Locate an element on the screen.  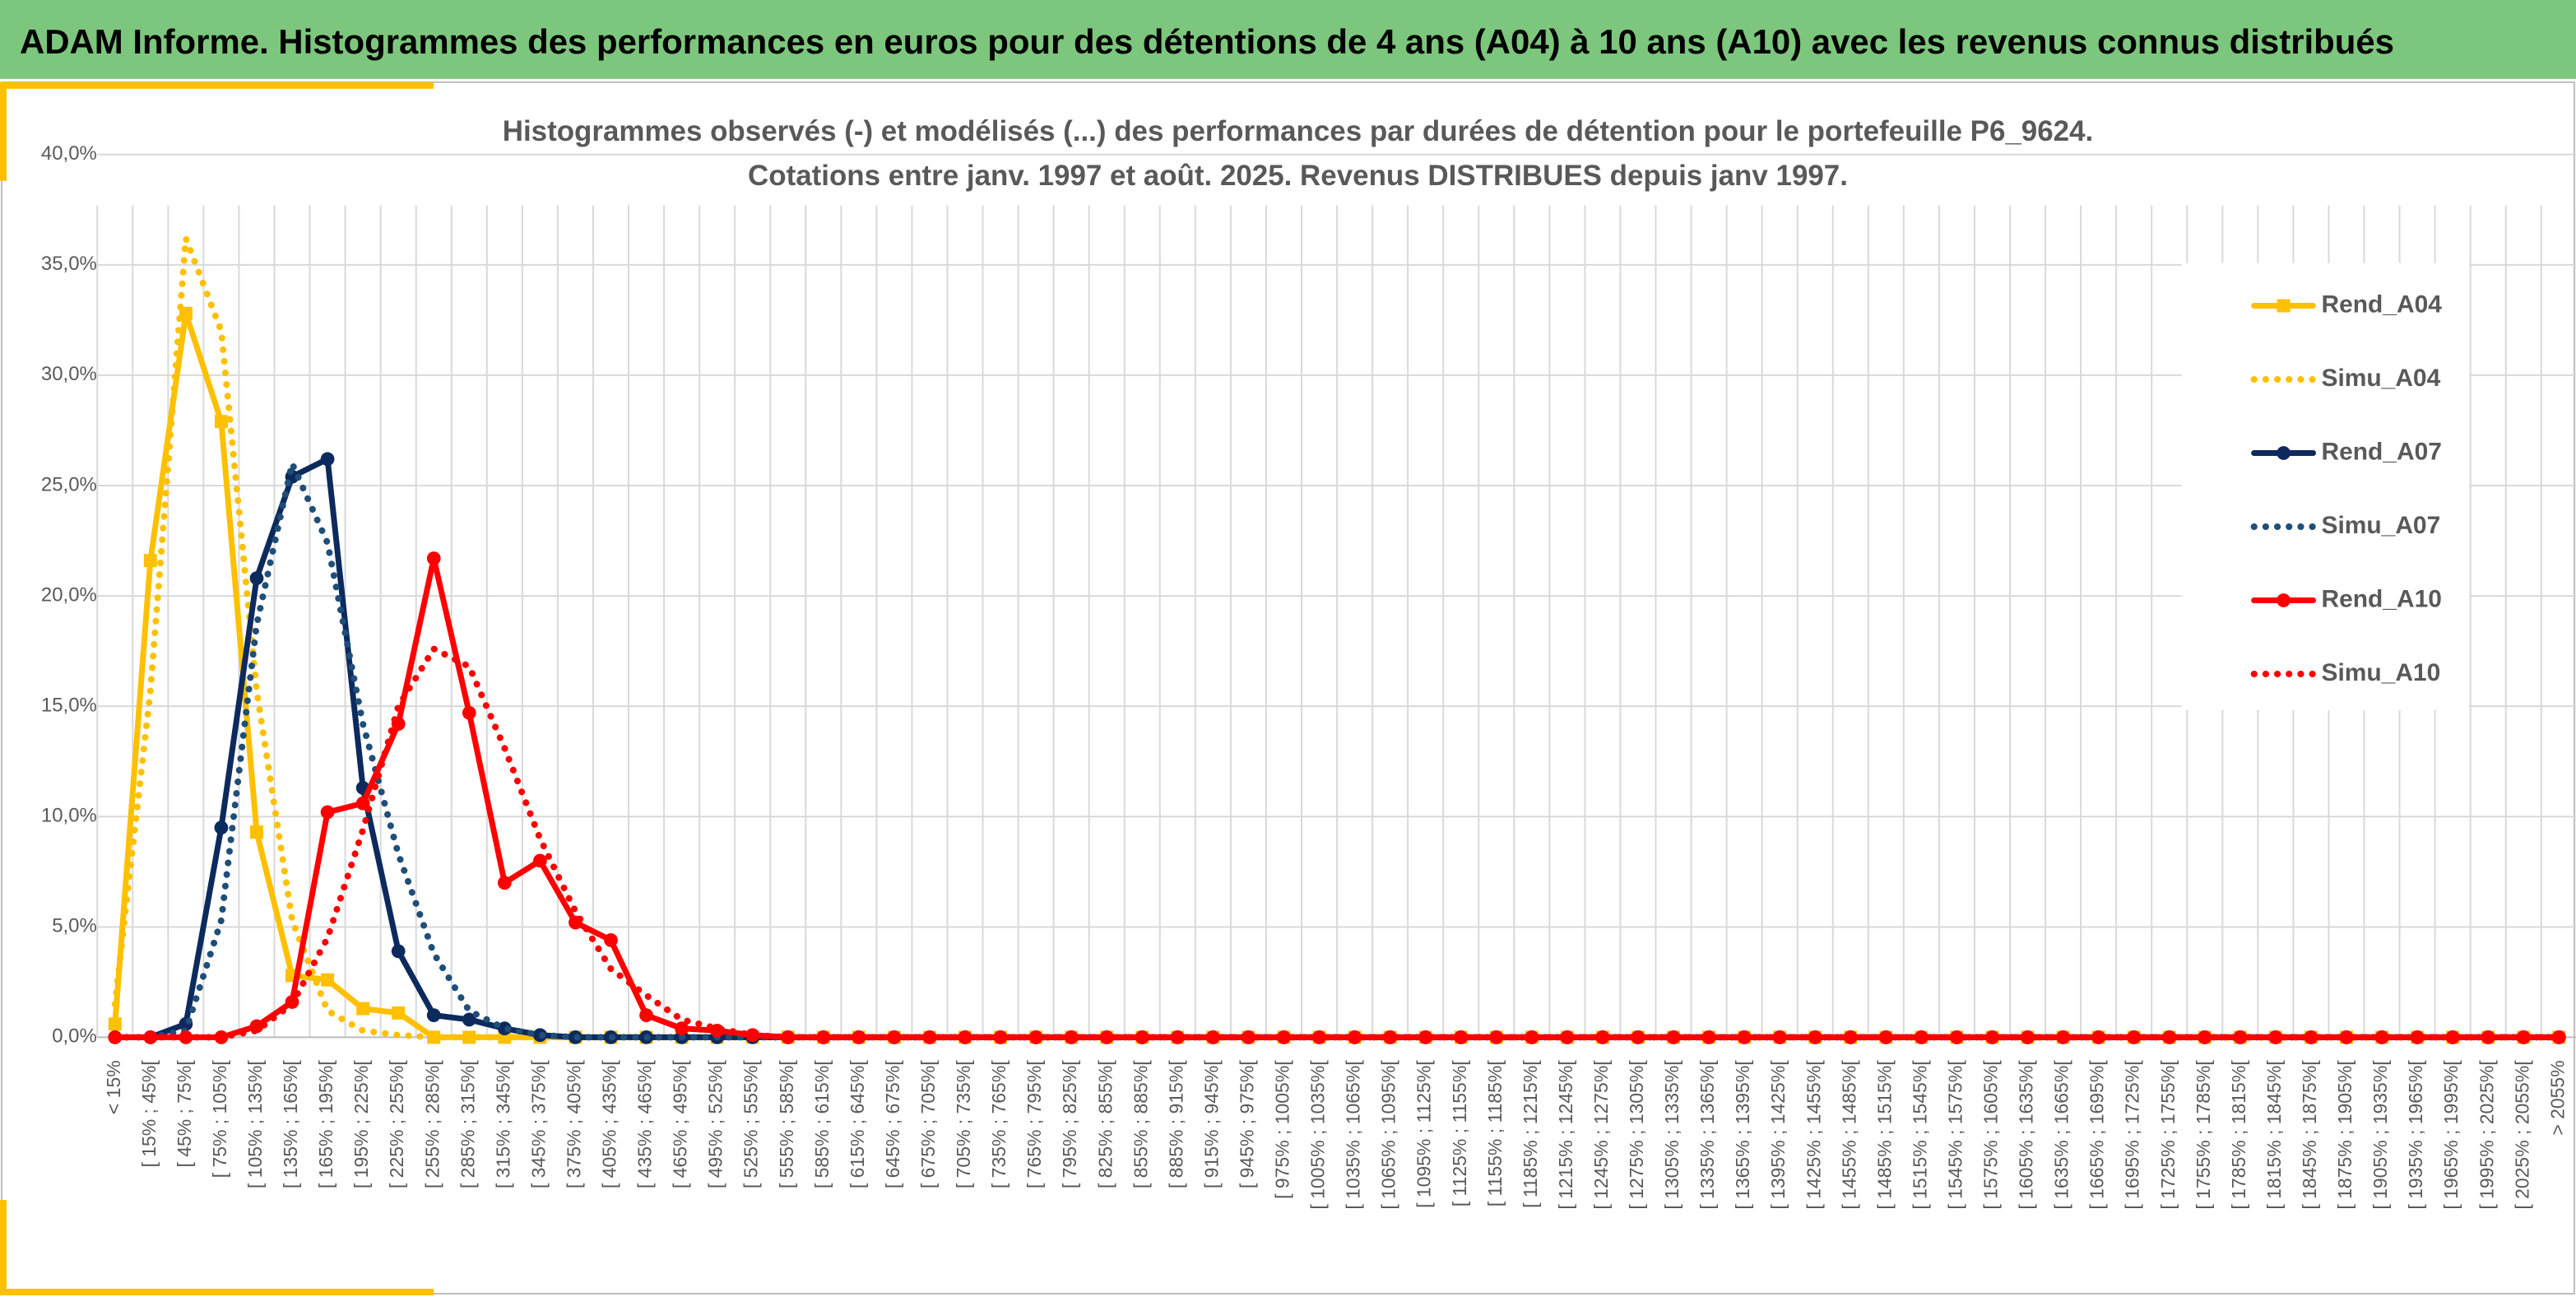
x-tick-label: [ 705% ; 735%[ is located at coordinates (963, 1124).